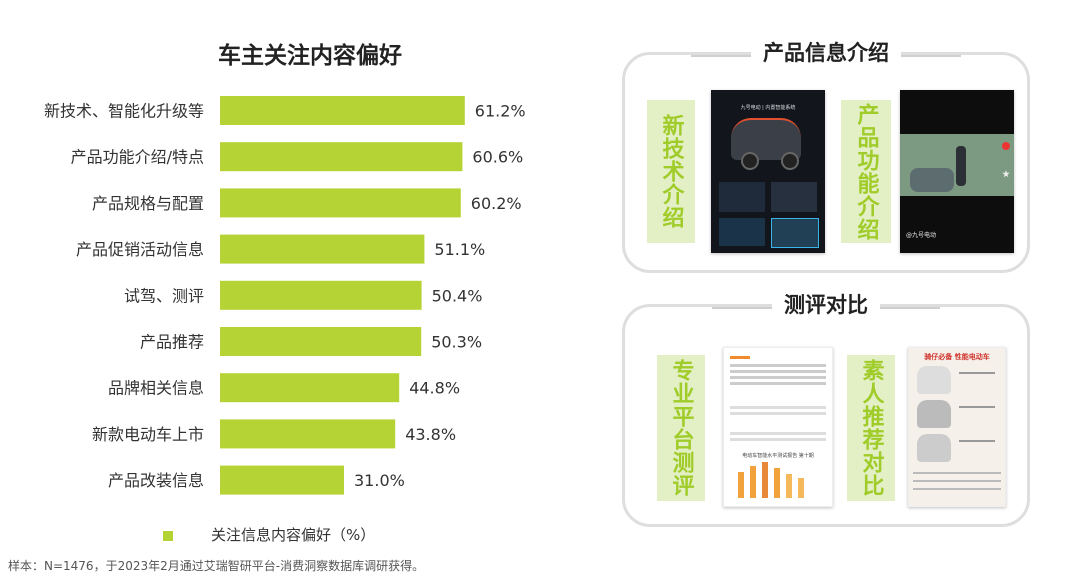  Describe the element at coordinates (148, 434) in the screenshot. I see `category-label: 新款电动车上市` at that location.